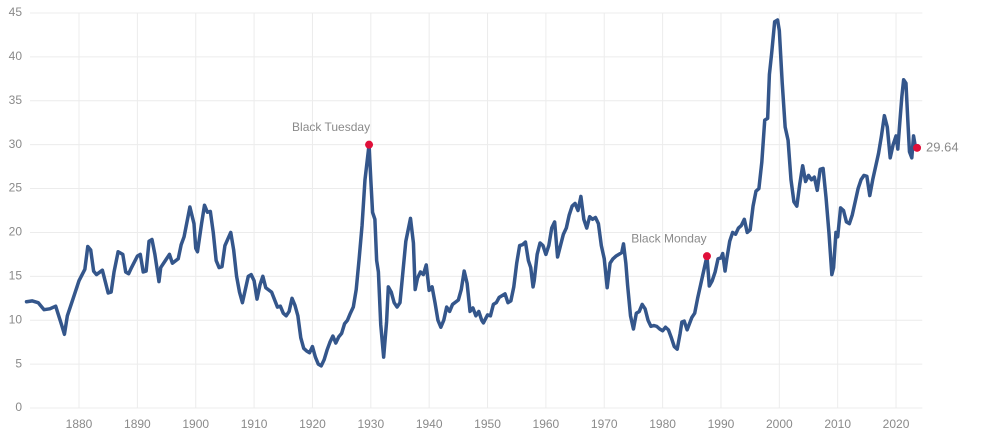 This screenshot has width=1000, height=441. Describe the element at coordinates (370, 424) in the screenshot. I see `x-tick-label: 1930` at that location.